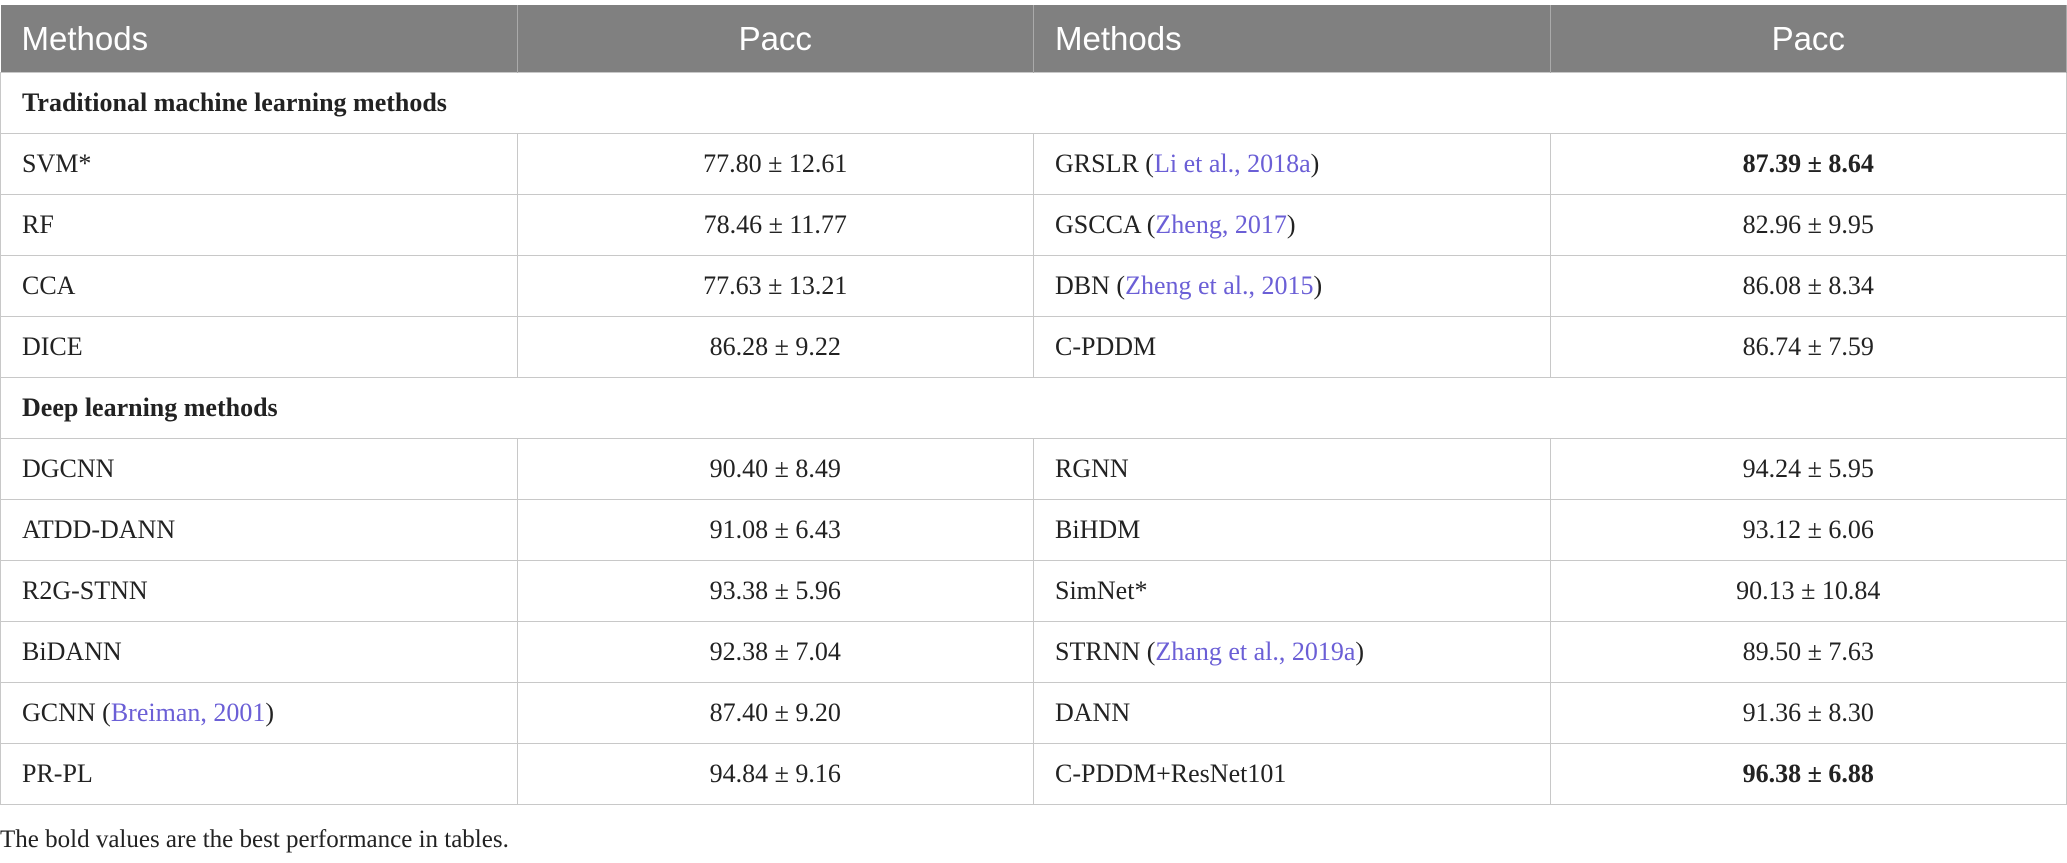  Describe the element at coordinates (1292, 469) in the screenshot. I see `method-cell: RGNN` at that location.